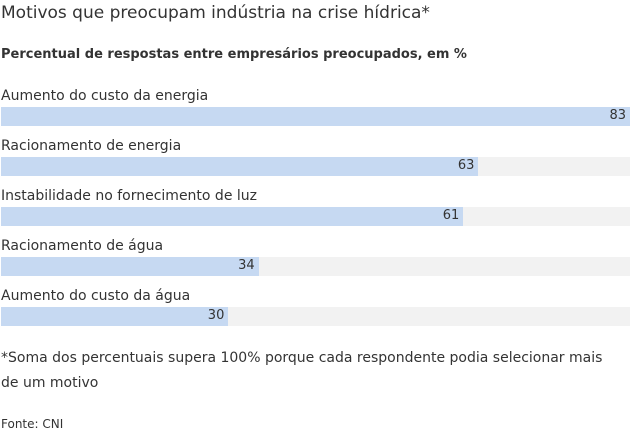  What do you see at coordinates (32, 424) in the screenshot?
I see `source-credit: Fonte: CNI` at bounding box center [32, 424].